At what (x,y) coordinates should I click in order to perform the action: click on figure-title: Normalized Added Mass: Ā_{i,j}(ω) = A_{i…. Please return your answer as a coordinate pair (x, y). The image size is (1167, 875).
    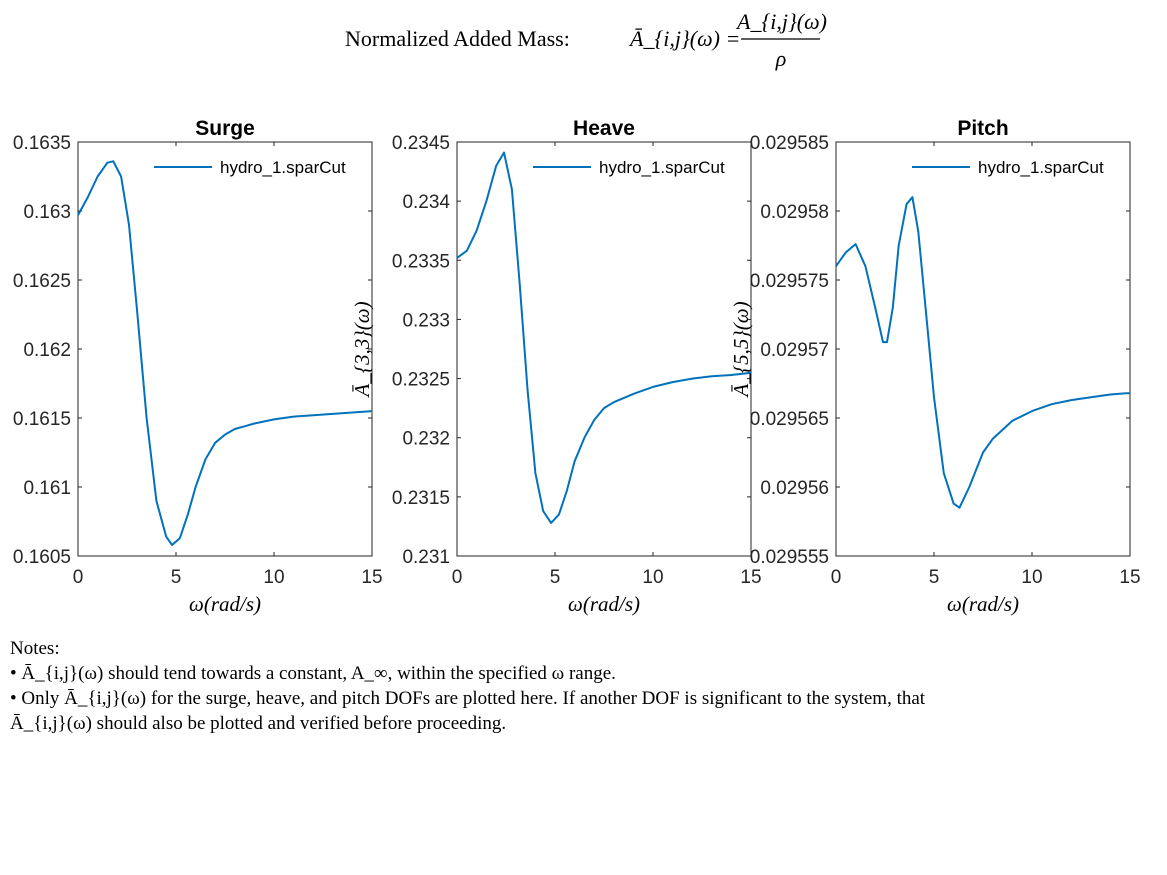
    Looking at the image, I should click on (586, 40).